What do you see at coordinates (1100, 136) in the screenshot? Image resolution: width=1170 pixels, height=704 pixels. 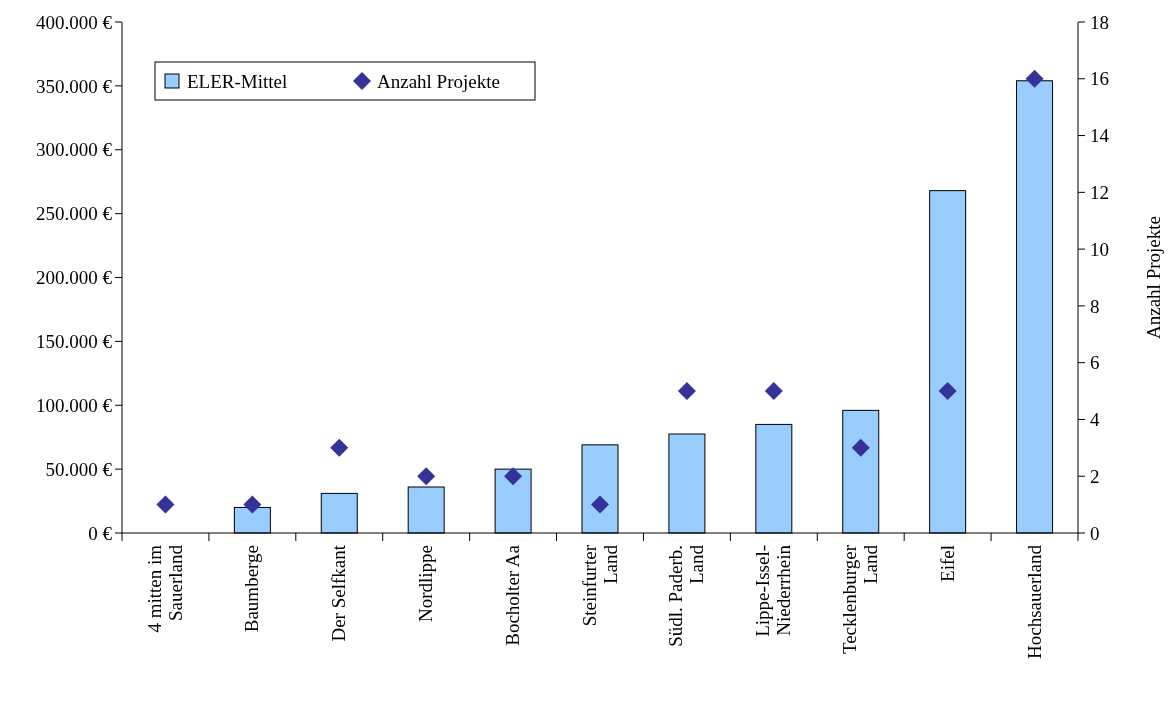 I see `y2-tick-label: 14` at bounding box center [1100, 136].